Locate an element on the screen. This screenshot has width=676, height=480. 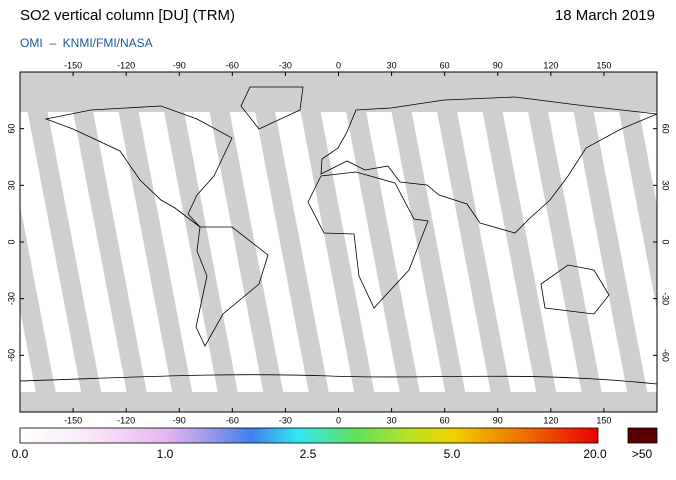
lon-label-top: -90 is located at coordinates (179, 65).